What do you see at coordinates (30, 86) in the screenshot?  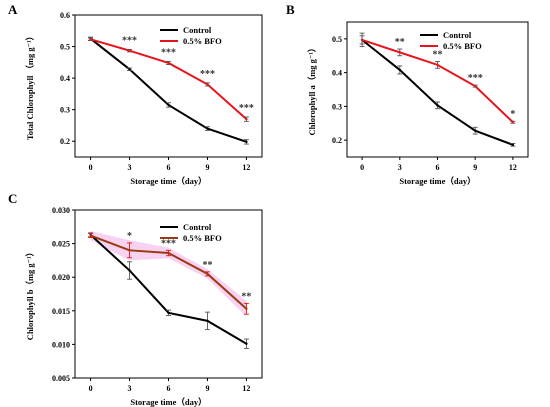 I see `y-axis-label: Total Chlorophyll （mg g⁻¹）` at bounding box center [30, 86].